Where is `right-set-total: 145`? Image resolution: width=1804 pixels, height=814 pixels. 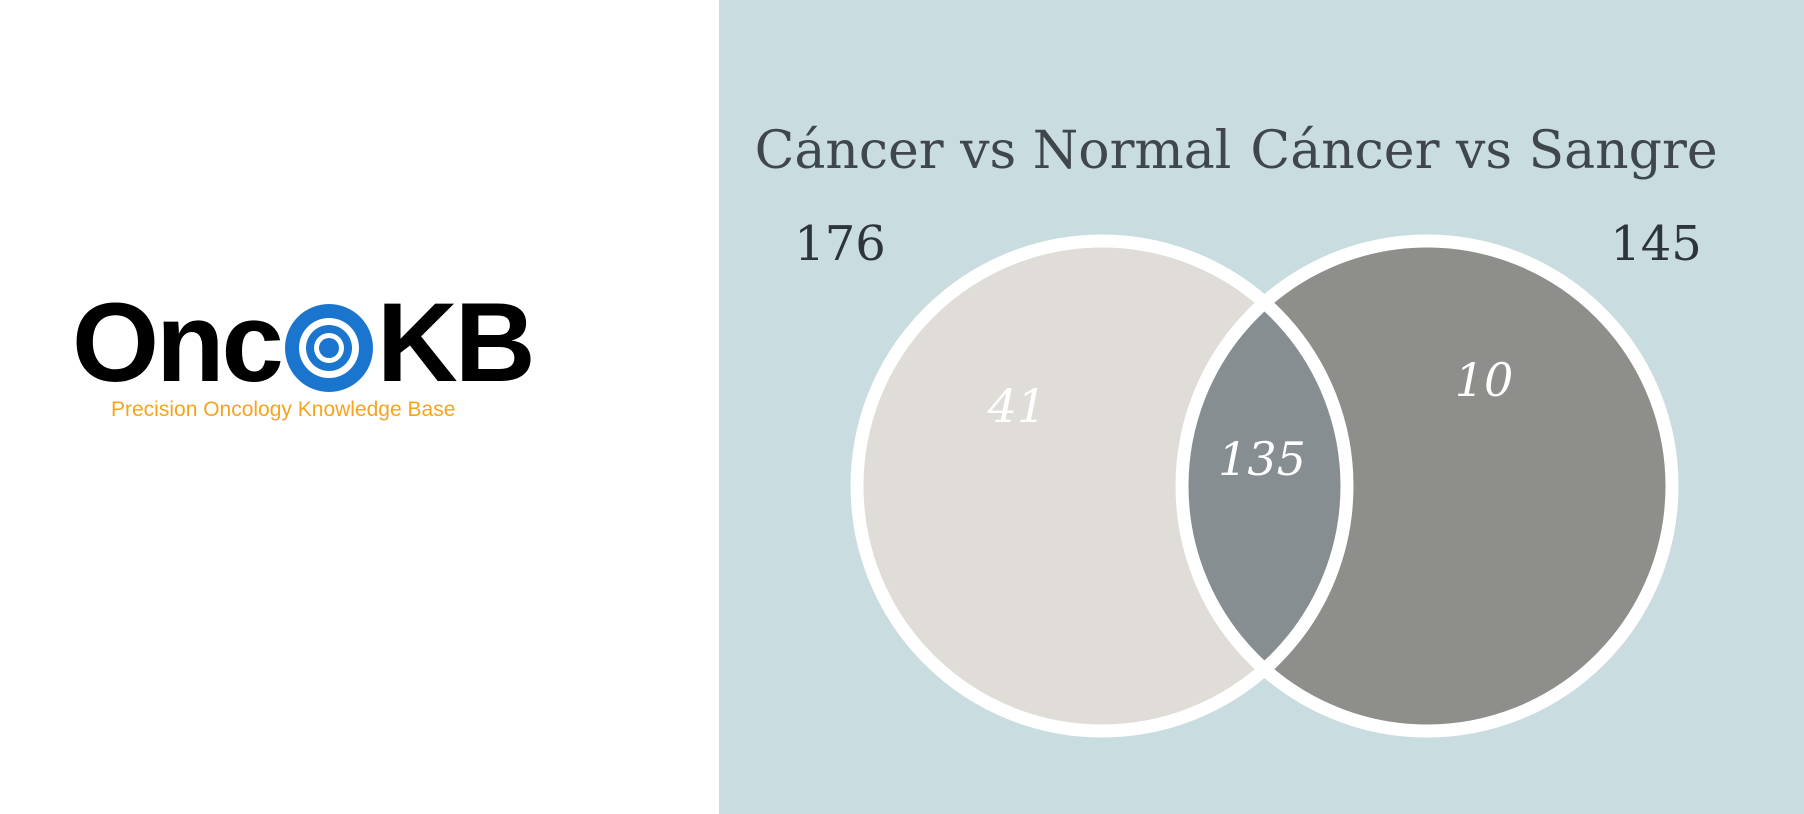 right-set-total: 145 is located at coordinates (1656, 244).